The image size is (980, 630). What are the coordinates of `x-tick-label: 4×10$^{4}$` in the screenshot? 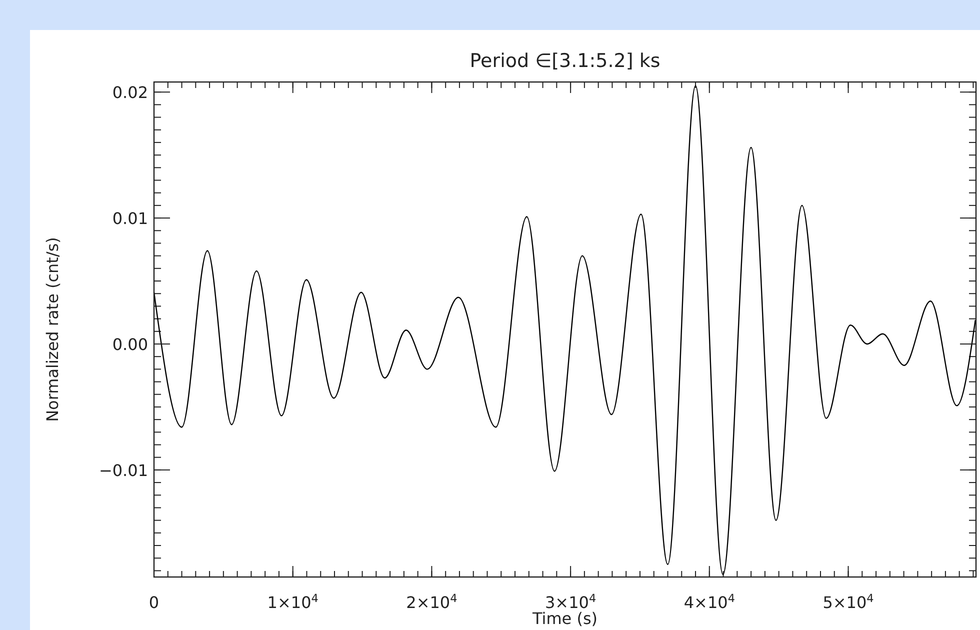 It's located at (709, 602).